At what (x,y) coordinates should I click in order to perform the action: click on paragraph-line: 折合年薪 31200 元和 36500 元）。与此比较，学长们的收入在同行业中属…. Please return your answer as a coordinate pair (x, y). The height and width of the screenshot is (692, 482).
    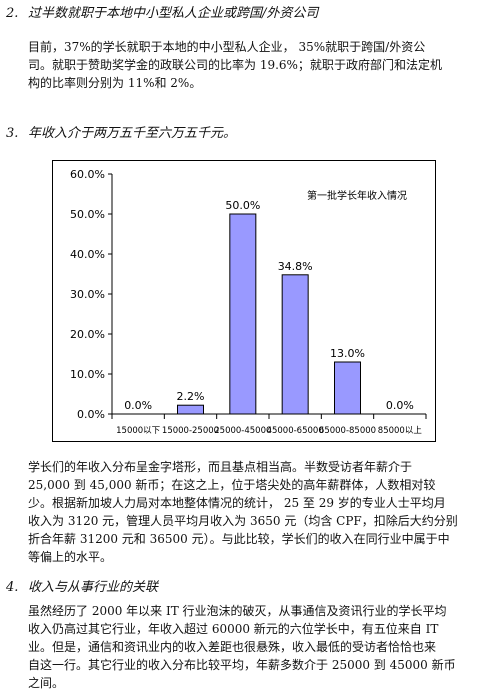
    Looking at the image, I should click on (239, 539).